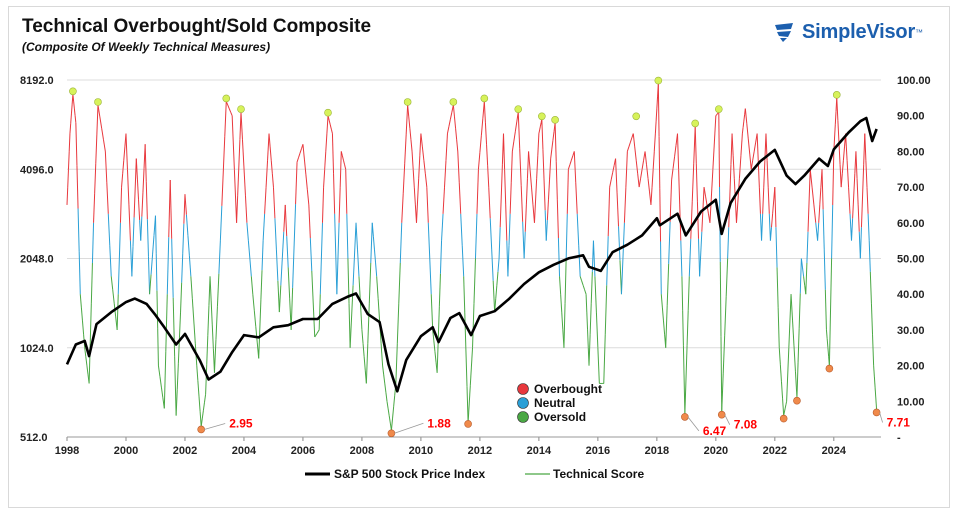 The image size is (956, 515). What do you see at coordinates (693, 424) in the screenshot?
I see `annotation-leader-line` at bounding box center [693, 424].